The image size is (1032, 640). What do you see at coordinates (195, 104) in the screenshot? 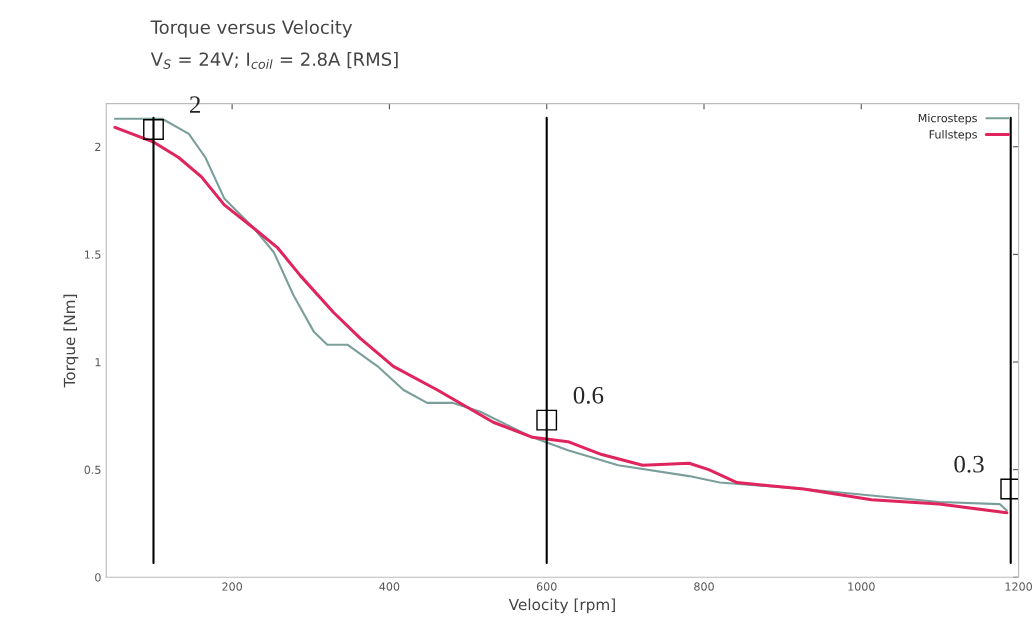
I see `annotation: 2` at bounding box center [195, 104].